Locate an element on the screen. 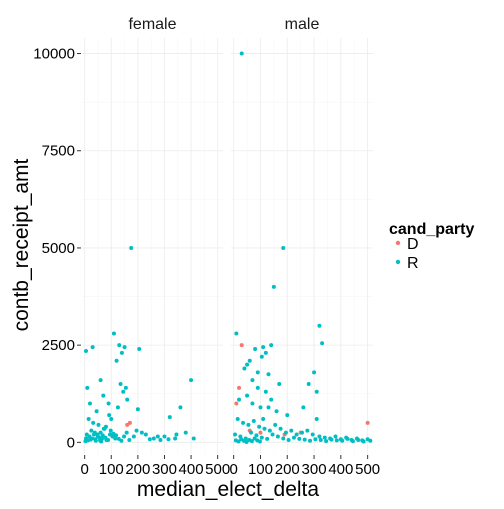 This screenshot has width=504, height=509. x-tick-label: 300 is located at coordinates (314, 469).